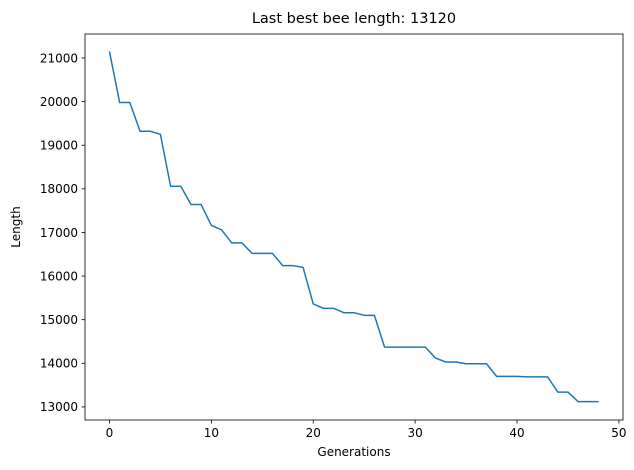  I want to click on x-axis-ticks: 0 10 20 30 40 50, so click(366, 430).